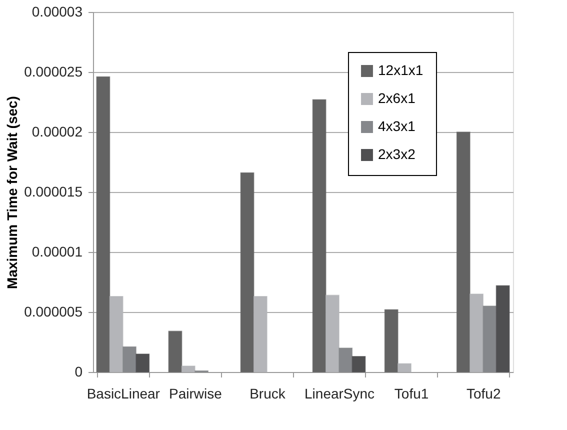 This screenshot has width=567, height=430. I want to click on y-tick-label: 0.000025, so click(53, 72).